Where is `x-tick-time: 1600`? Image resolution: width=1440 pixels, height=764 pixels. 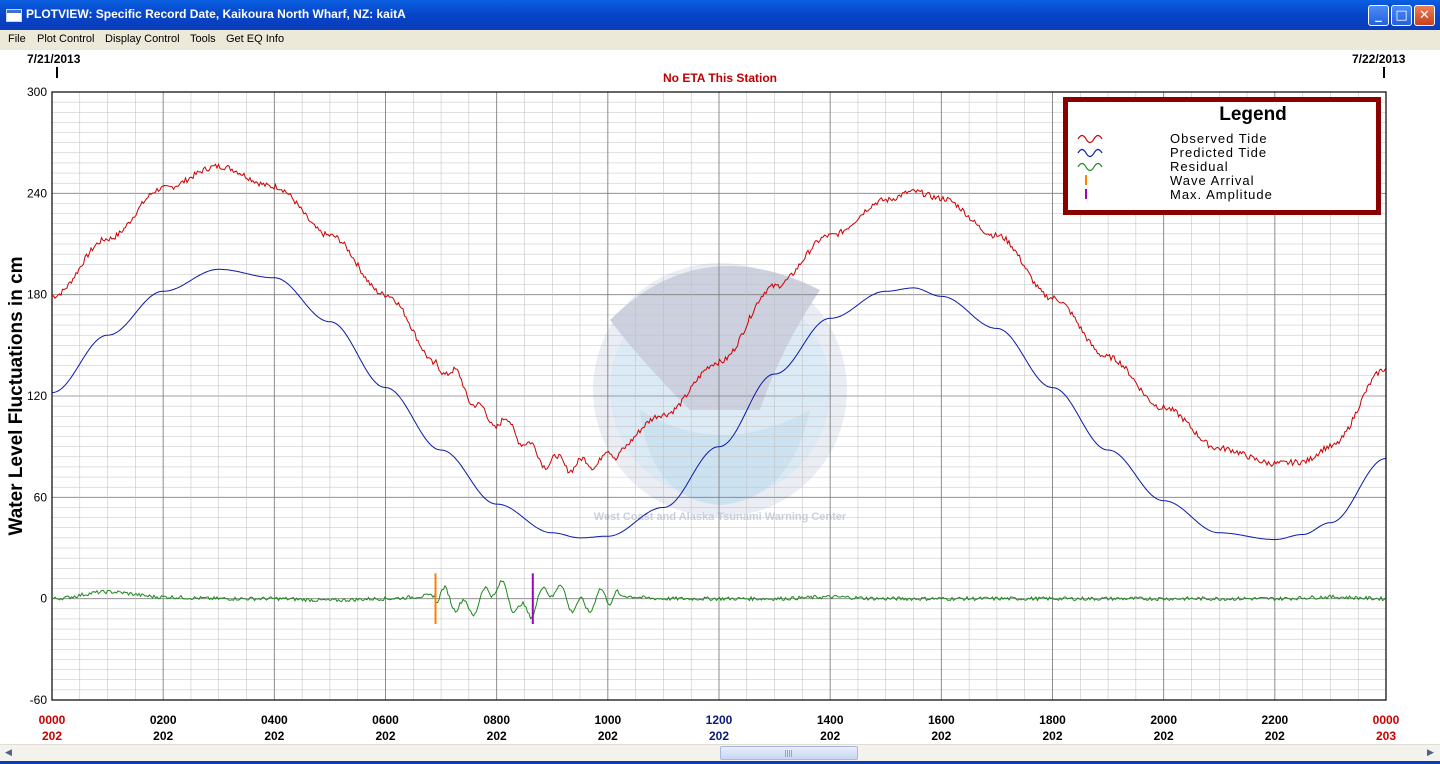
x-tick-time: 1600 is located at coordinates (941, 720).